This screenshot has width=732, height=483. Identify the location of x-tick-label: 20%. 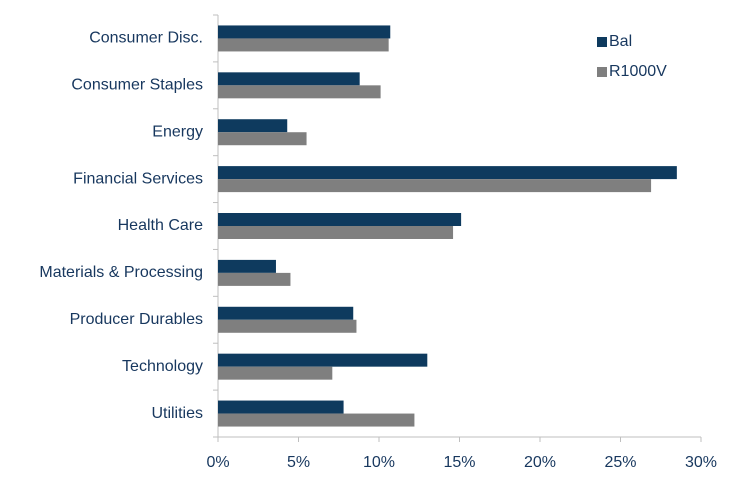
(540, 462).